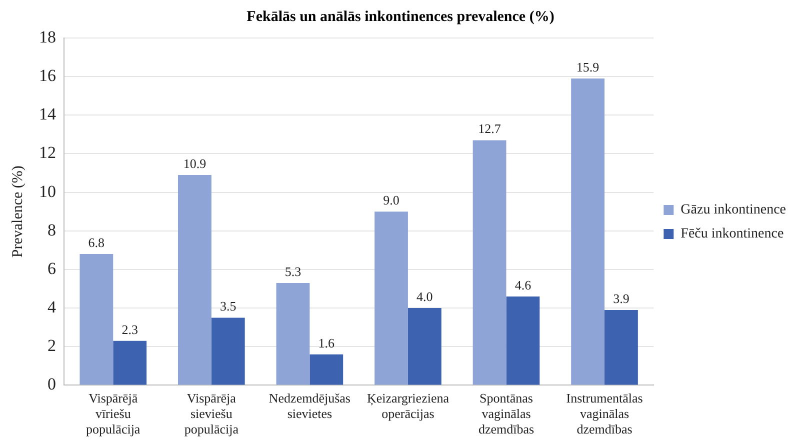  Describe the element at coordinates (604, 413) in the screenshot. I see `x-tick-label: Instrumentālas vaginālas dzemdības` at that location.